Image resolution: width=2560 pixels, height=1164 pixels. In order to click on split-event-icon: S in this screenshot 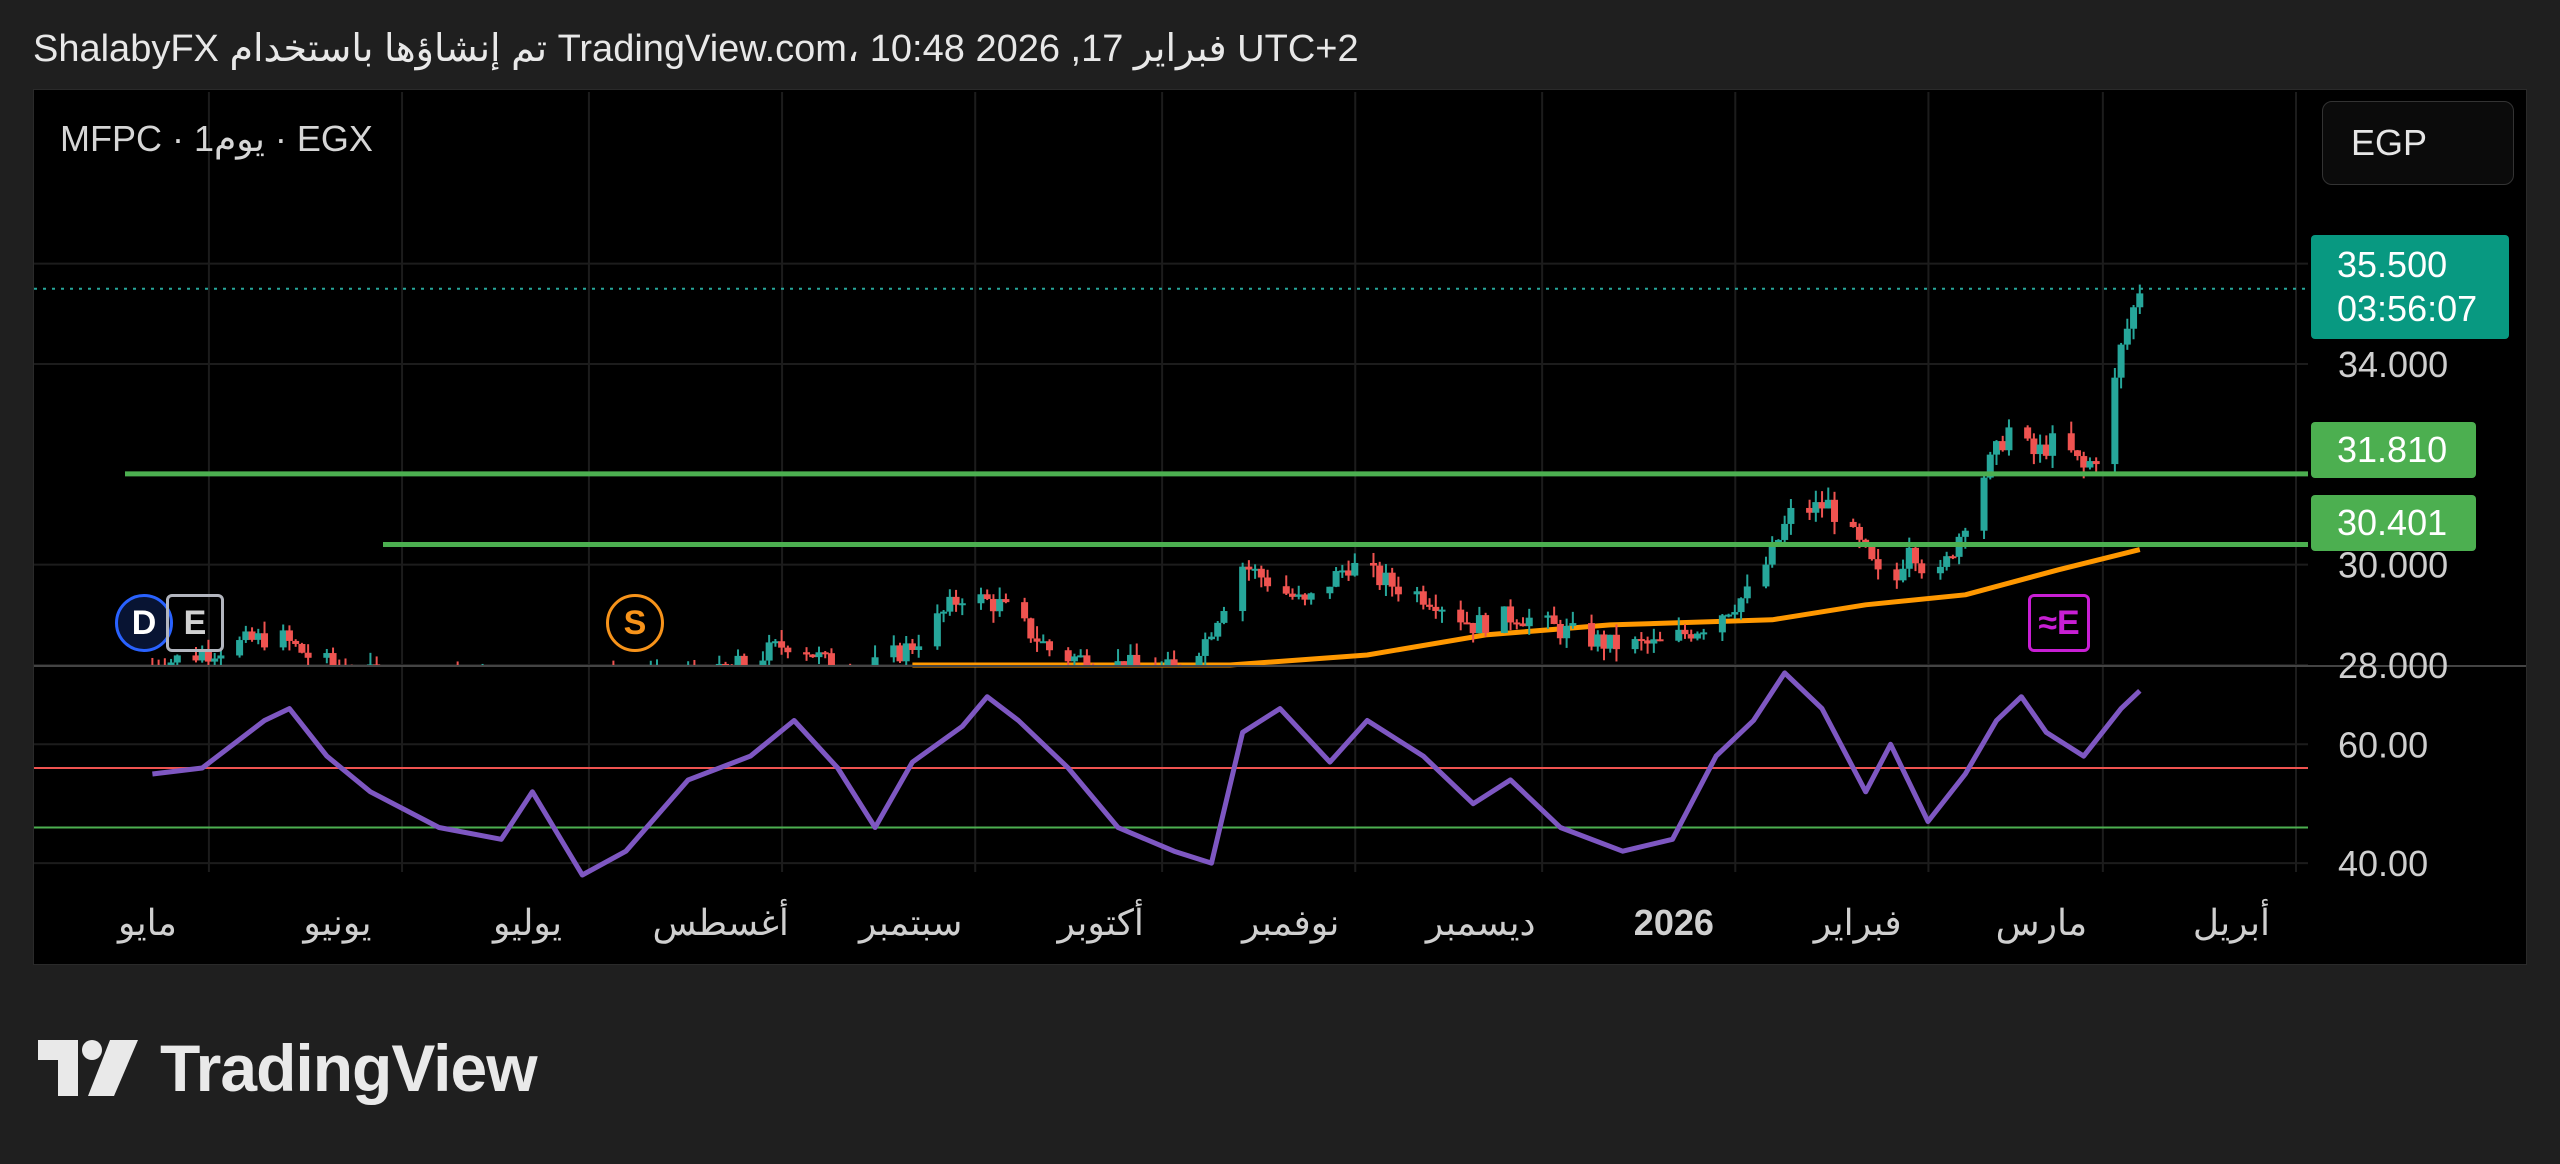, I will do `click(635, 623)`.